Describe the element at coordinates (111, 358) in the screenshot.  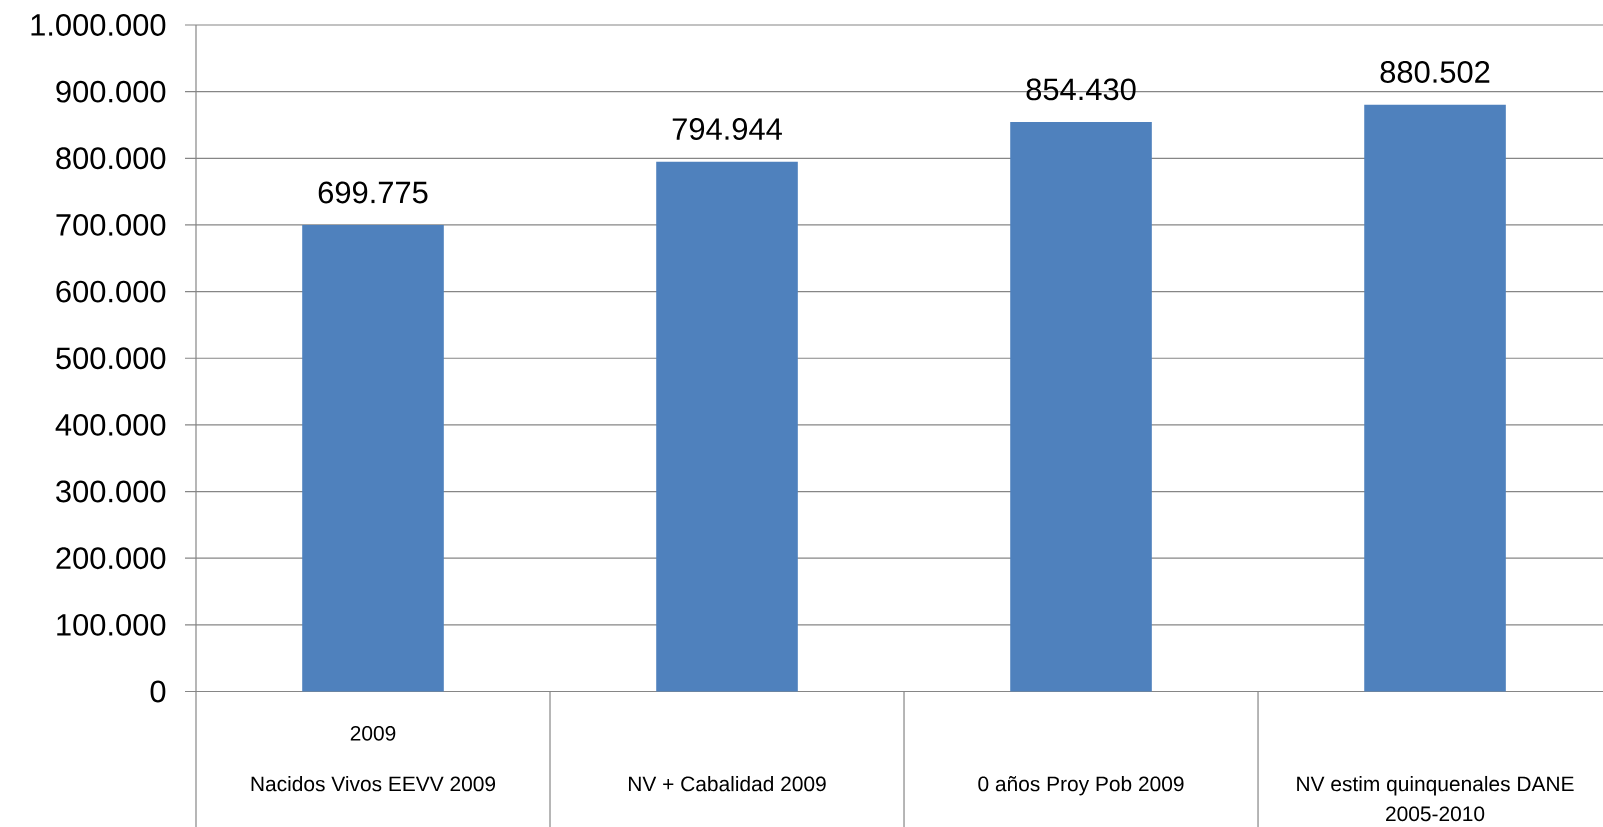
I see `y-tick-label: 500.000` at that location.